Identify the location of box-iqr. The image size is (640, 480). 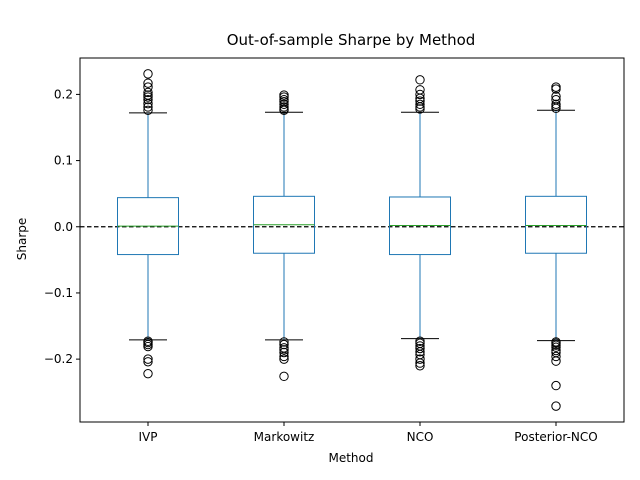
(556, 224).